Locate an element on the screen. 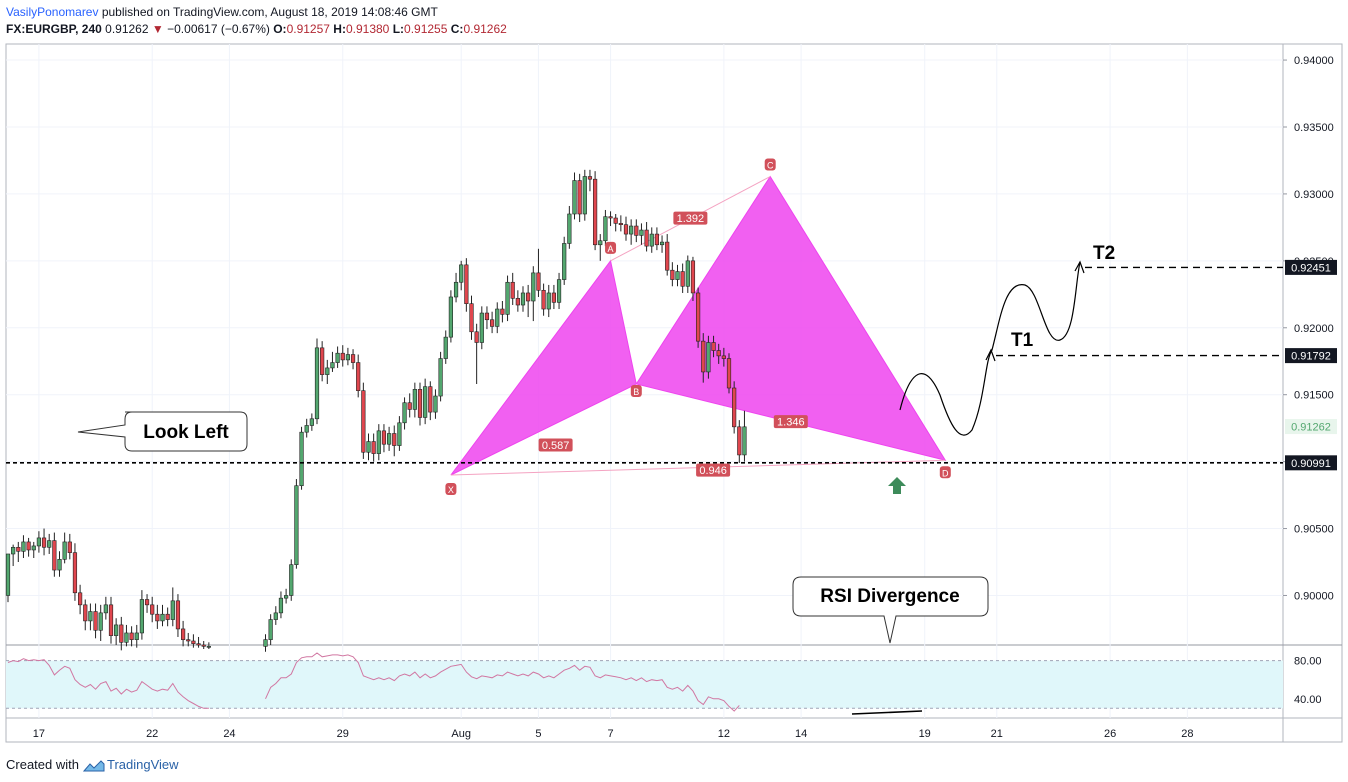  rsi-divergence-line is located at coordinates (887, 712).